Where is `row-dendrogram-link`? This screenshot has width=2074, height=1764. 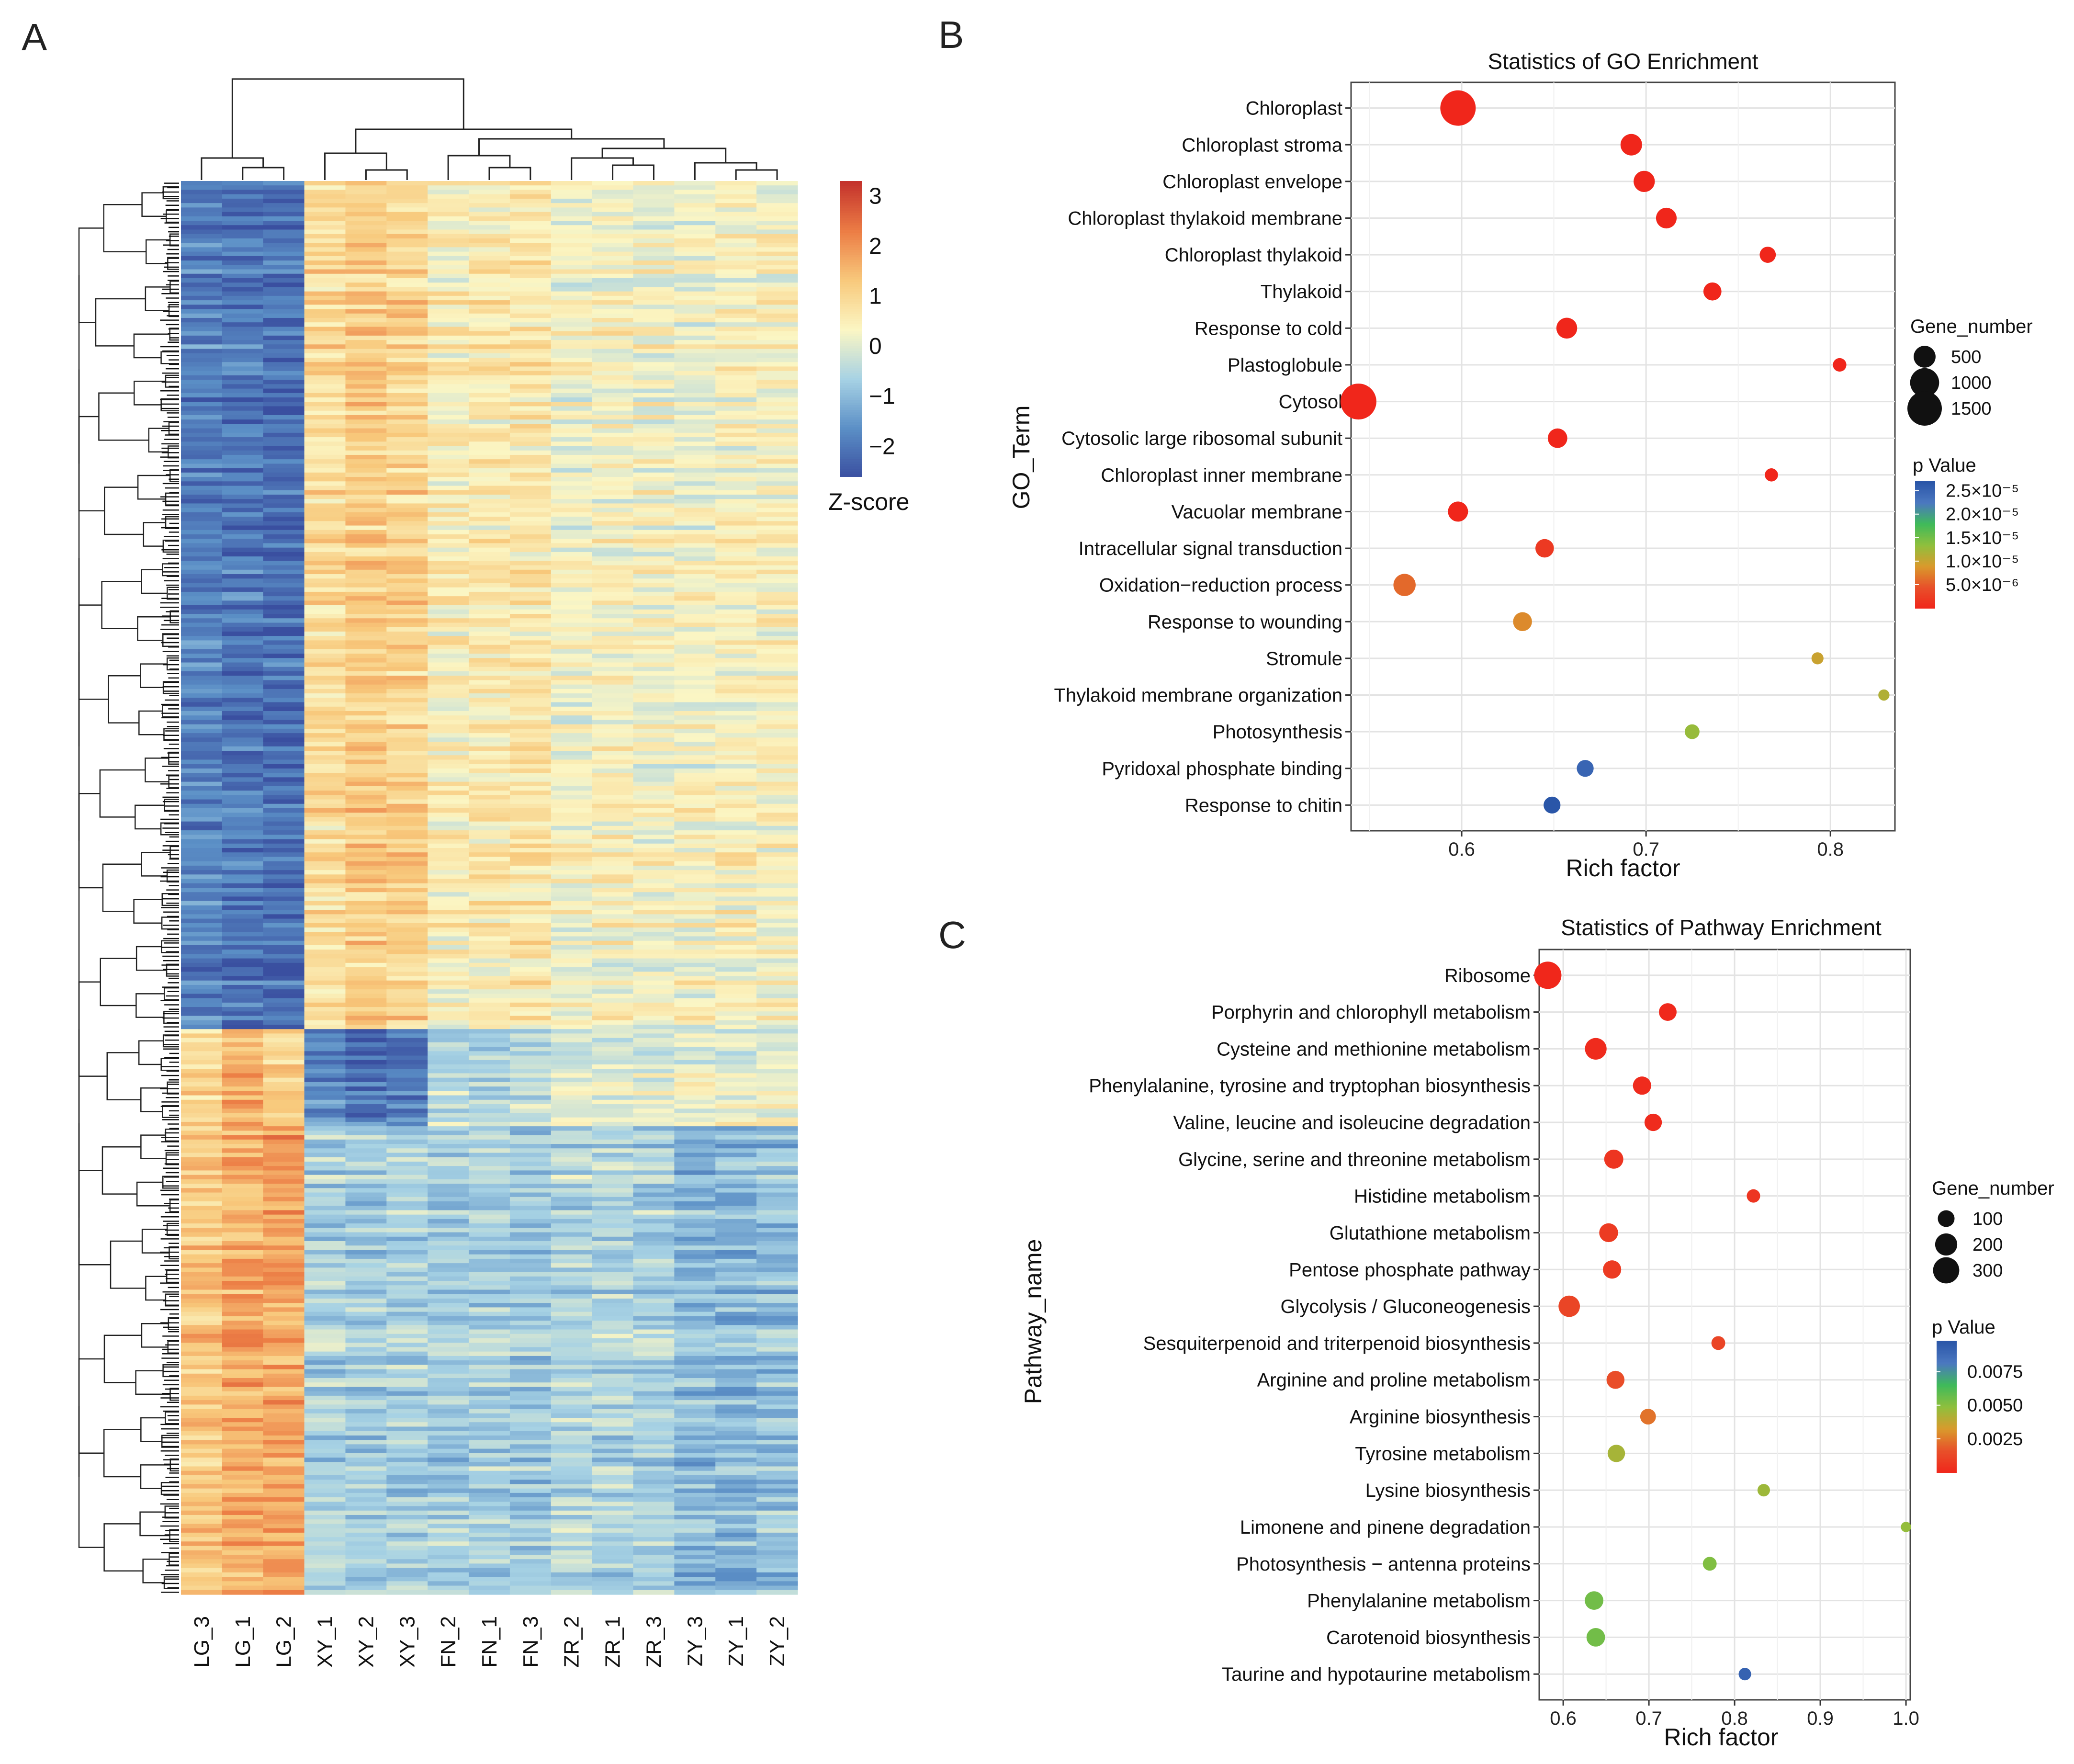 row-dendrogram-link is located at coordinates (156, 1288).